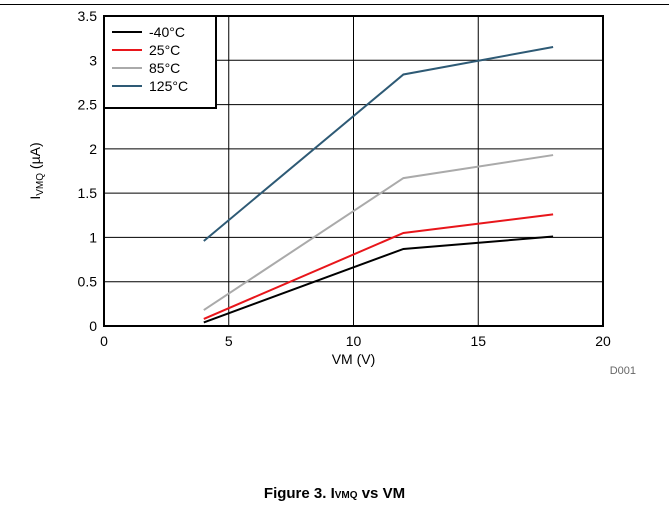 The height and width of the screenshot is (508, 669). Describe the element at coordinates (88, 171) in the screenshot. I see `y-tick-labels: 0 0.5 1 1.5 2 2.5 3 3.5` at that location.